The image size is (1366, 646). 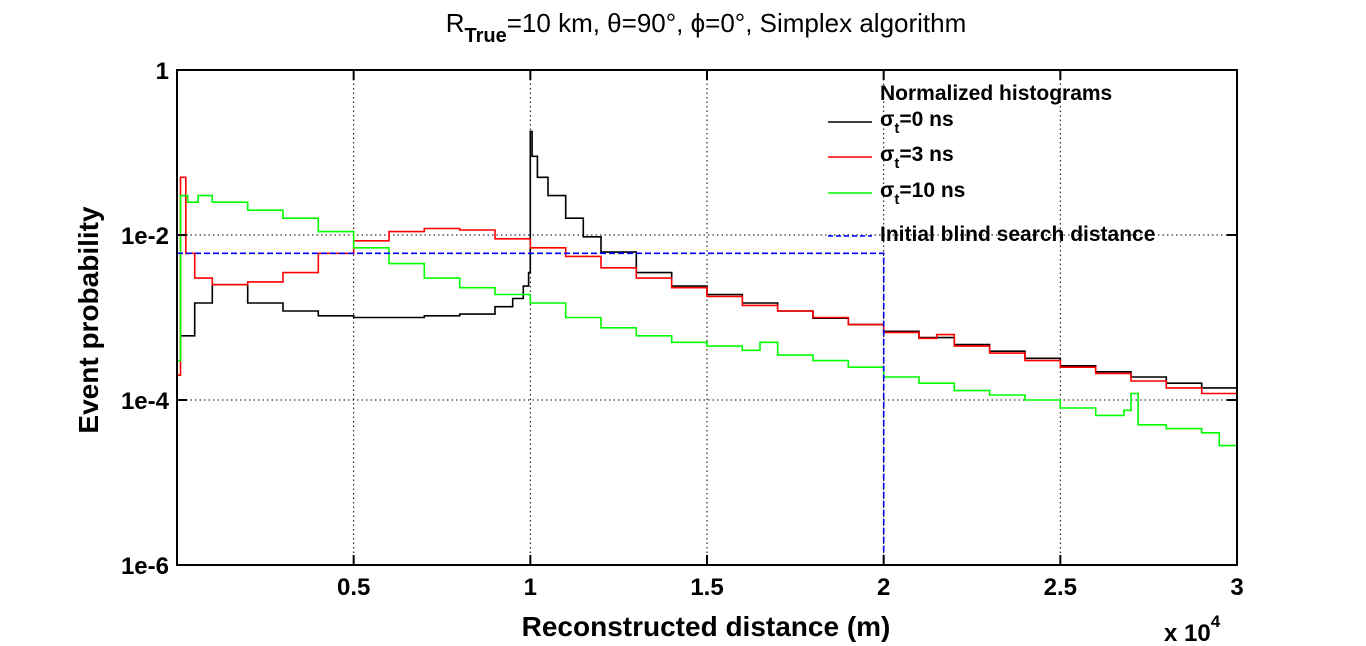 What do you see at coordinates (145, 566) in the screenshot?
I see `y-tick-label: 1e-6` at bounding box center [145, 566].